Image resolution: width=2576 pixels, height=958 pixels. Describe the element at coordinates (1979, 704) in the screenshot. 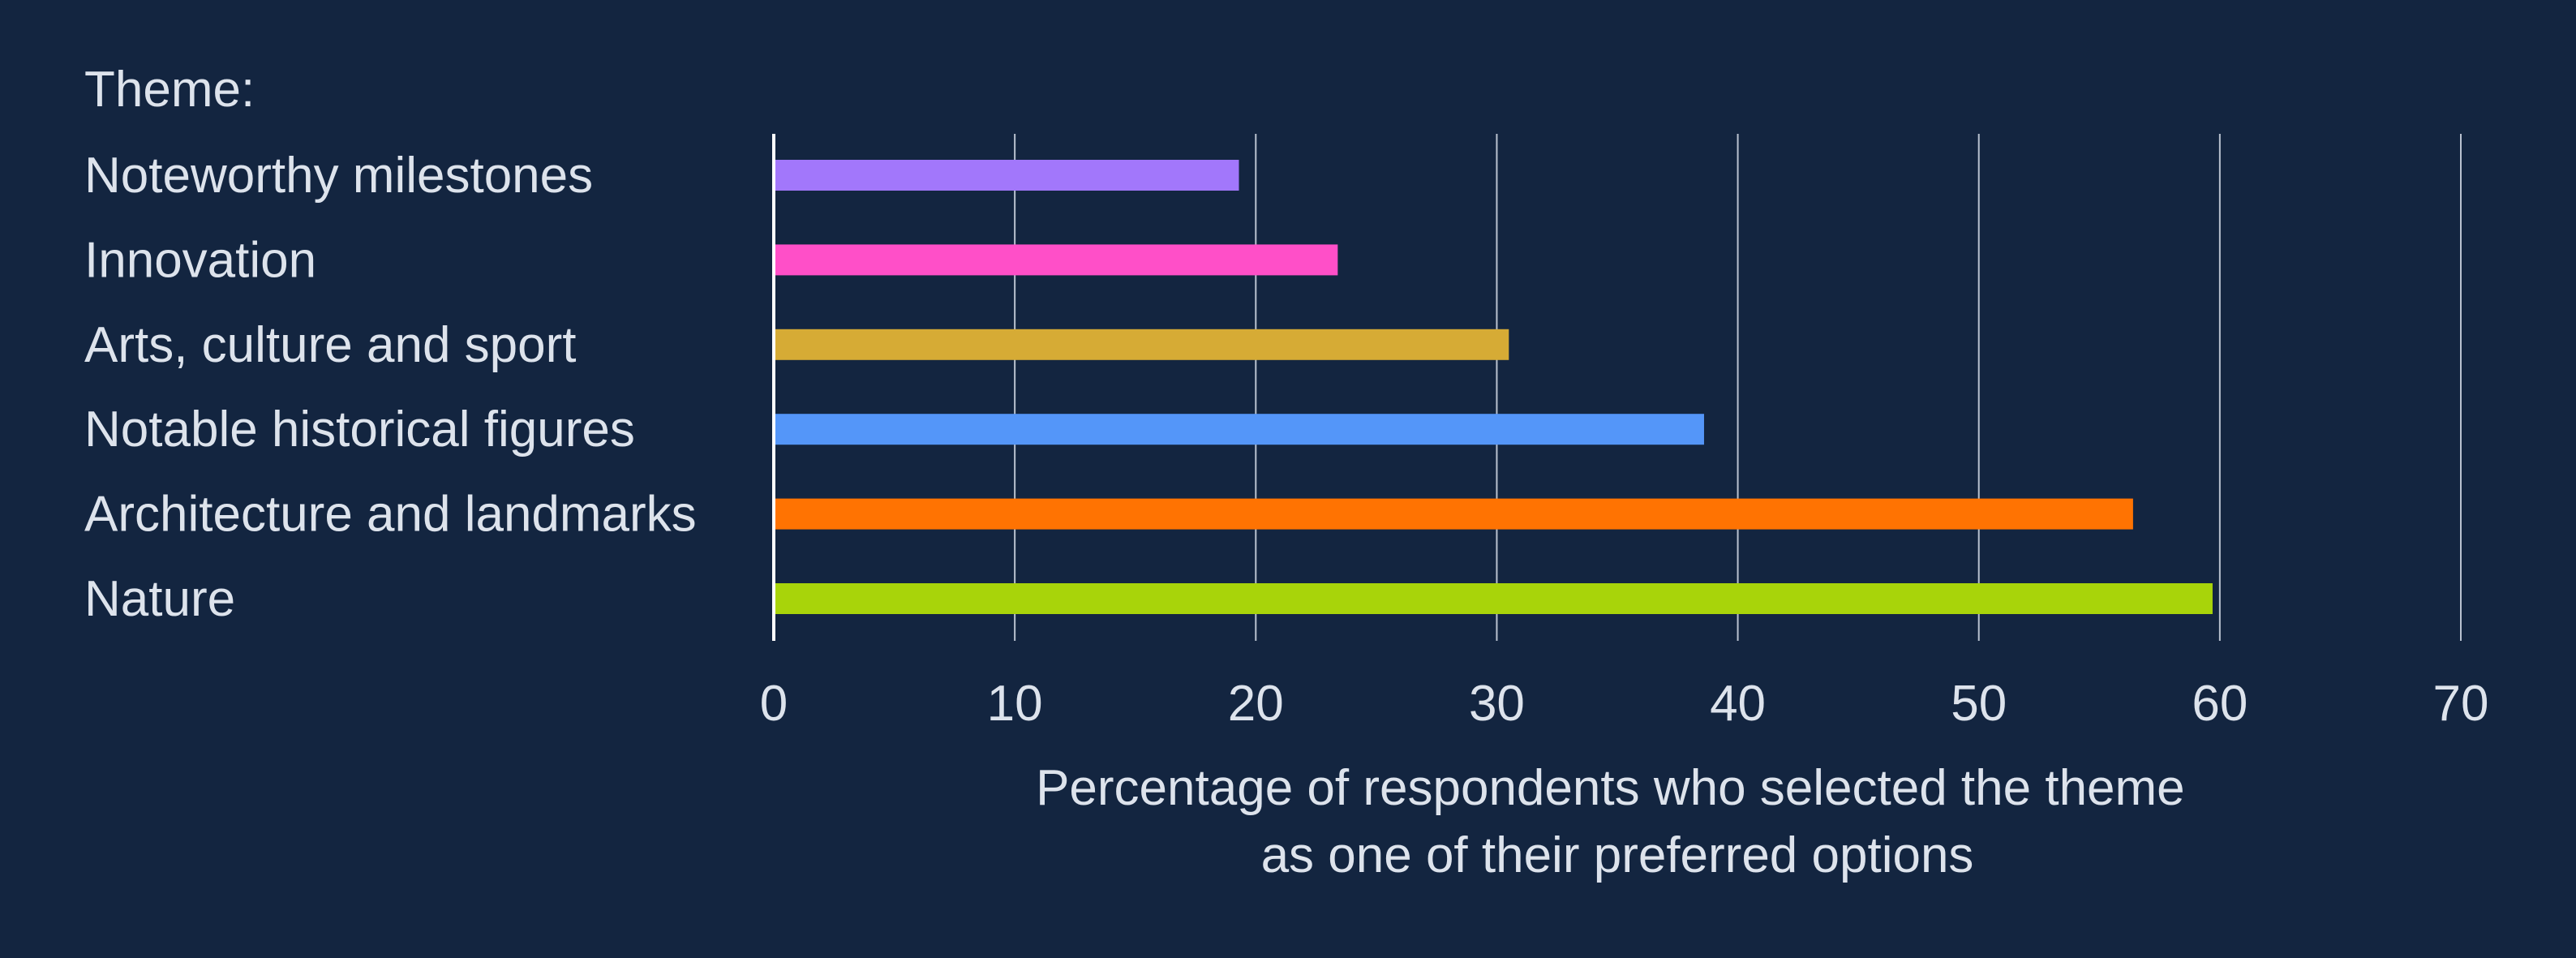

I see `x-tick-label: 50` at that location.